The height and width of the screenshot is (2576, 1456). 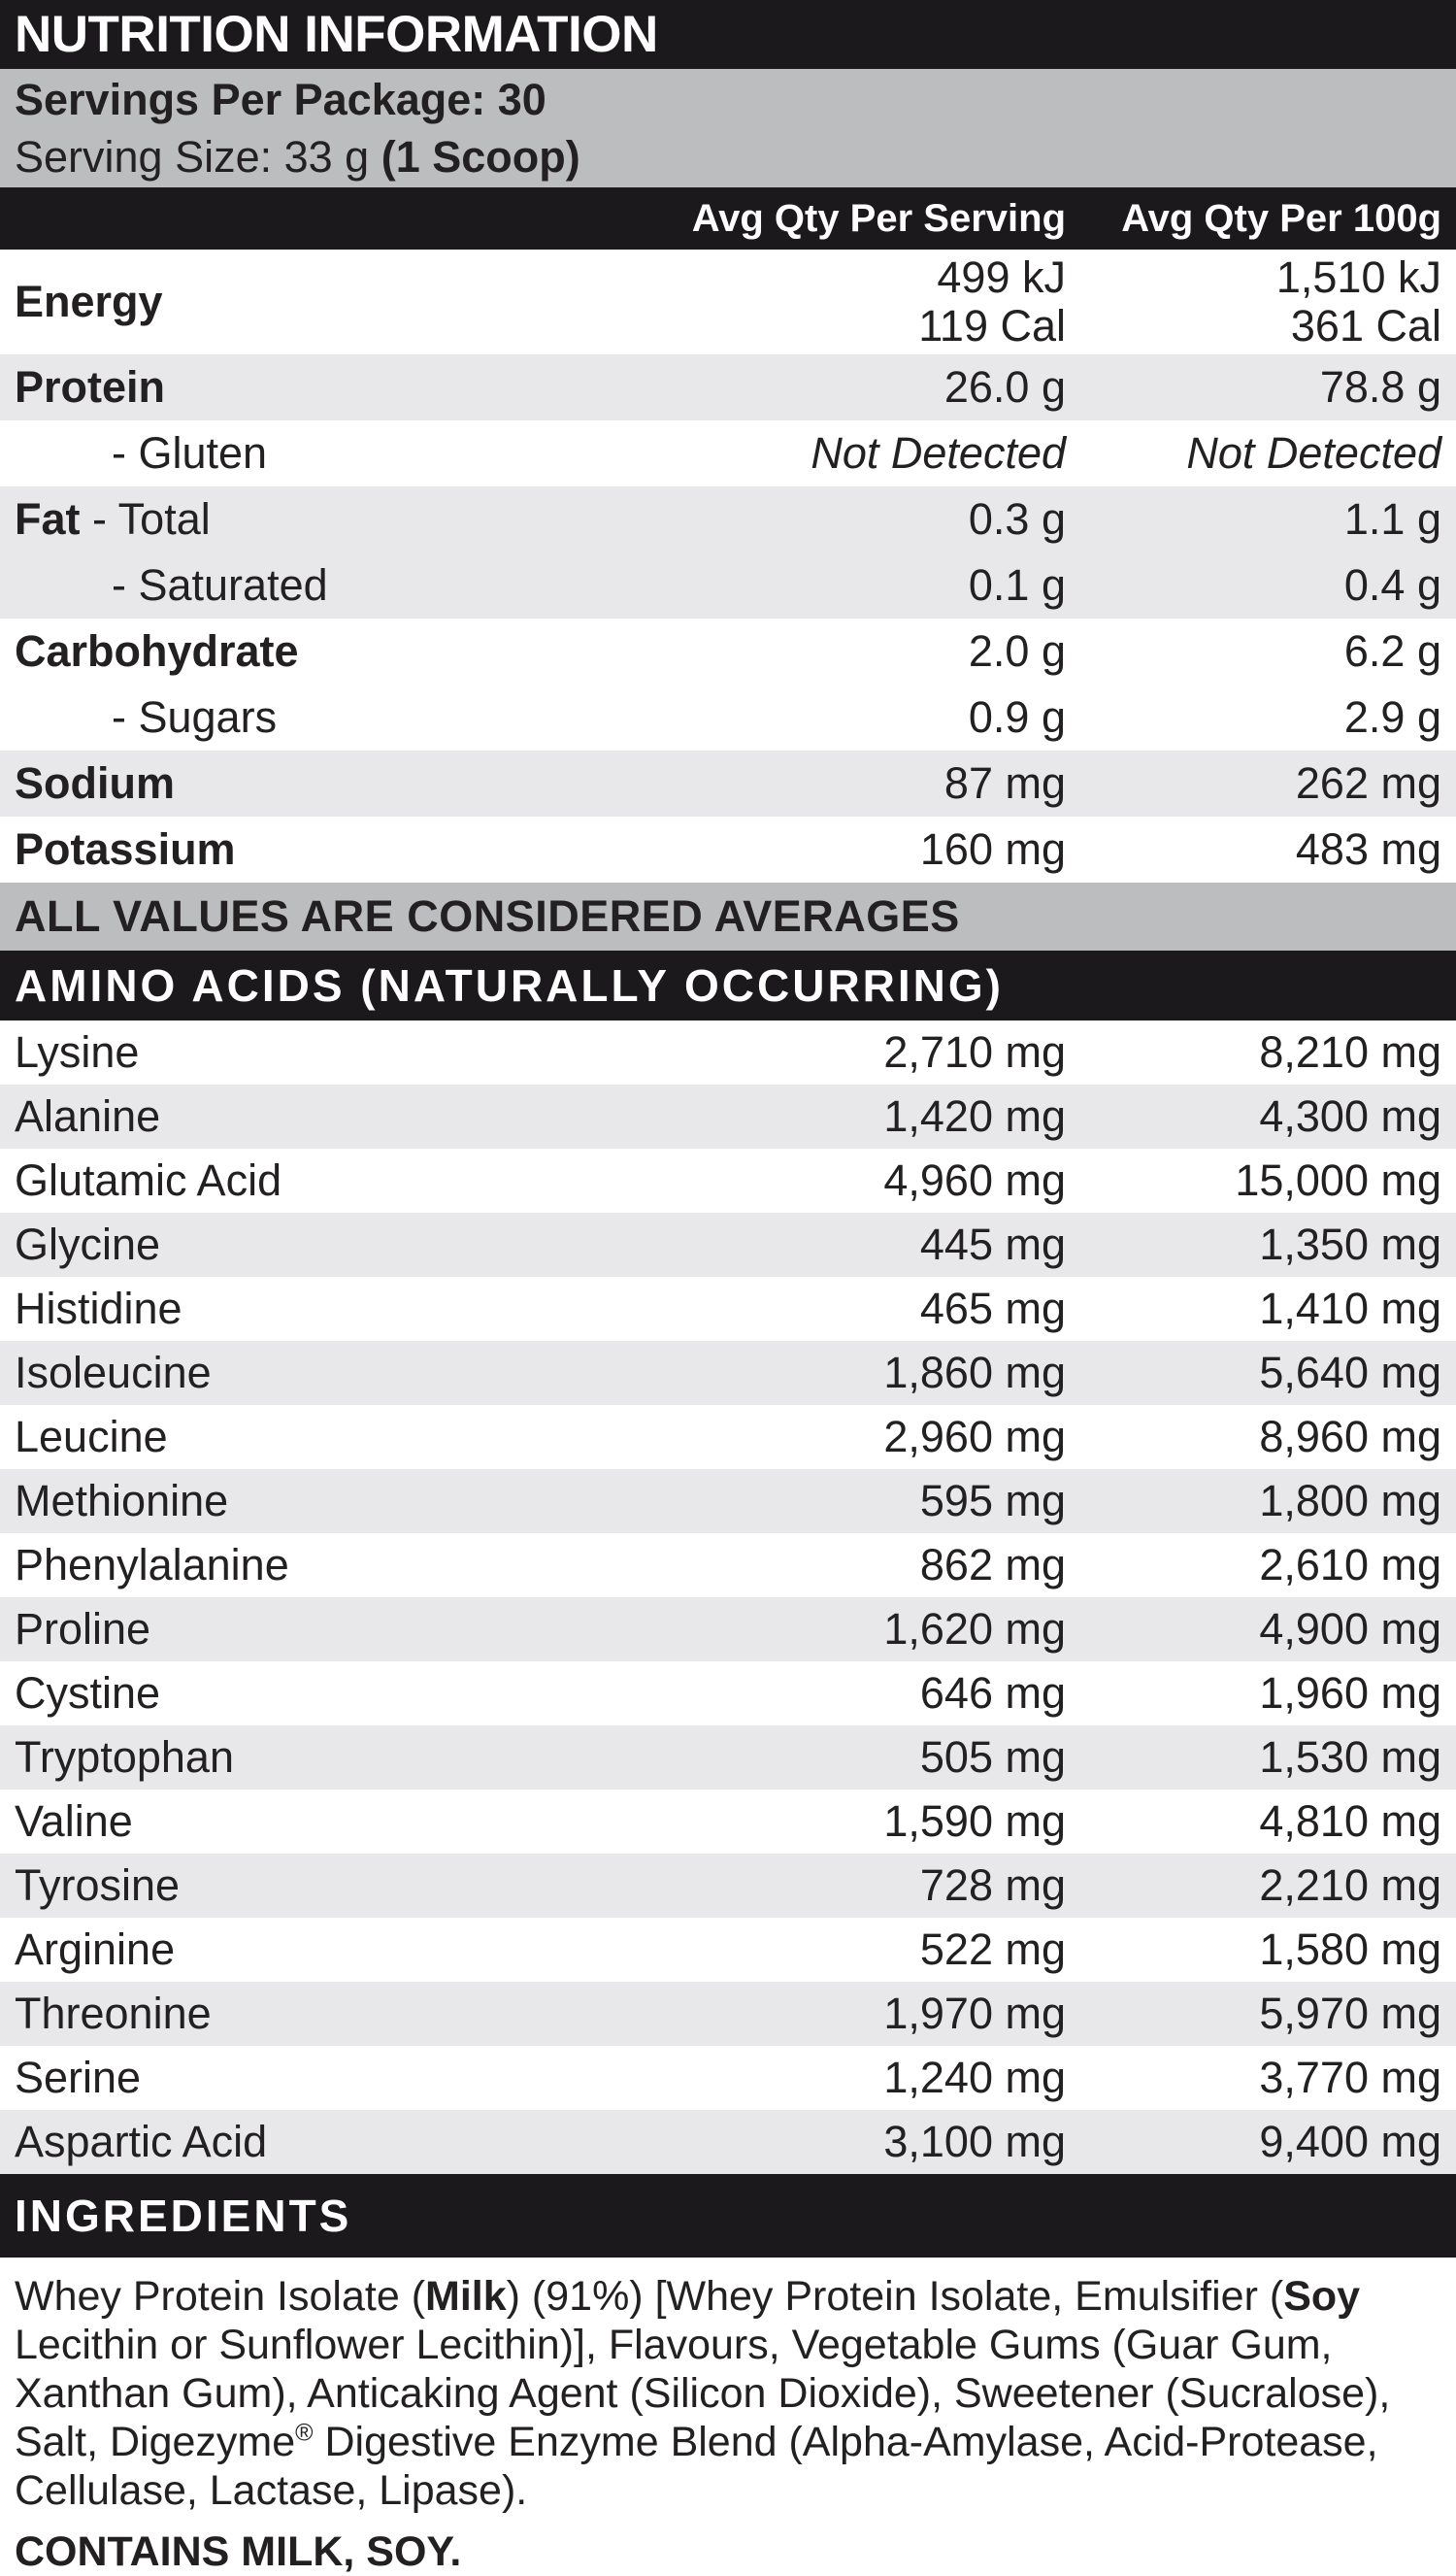 I want to click on serving-size: Serving Size: 33 g (1 Scoop), so click(x=728, y=156).